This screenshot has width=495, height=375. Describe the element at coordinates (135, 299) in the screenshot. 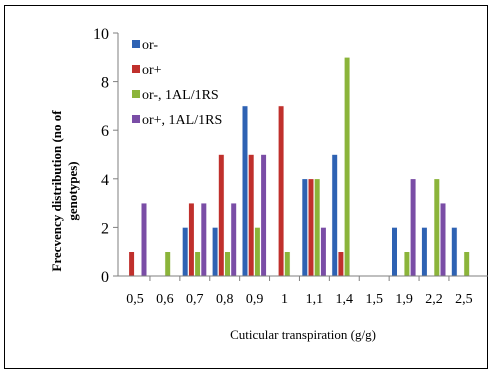

I see `x-tick-label: 0,5` at that location.